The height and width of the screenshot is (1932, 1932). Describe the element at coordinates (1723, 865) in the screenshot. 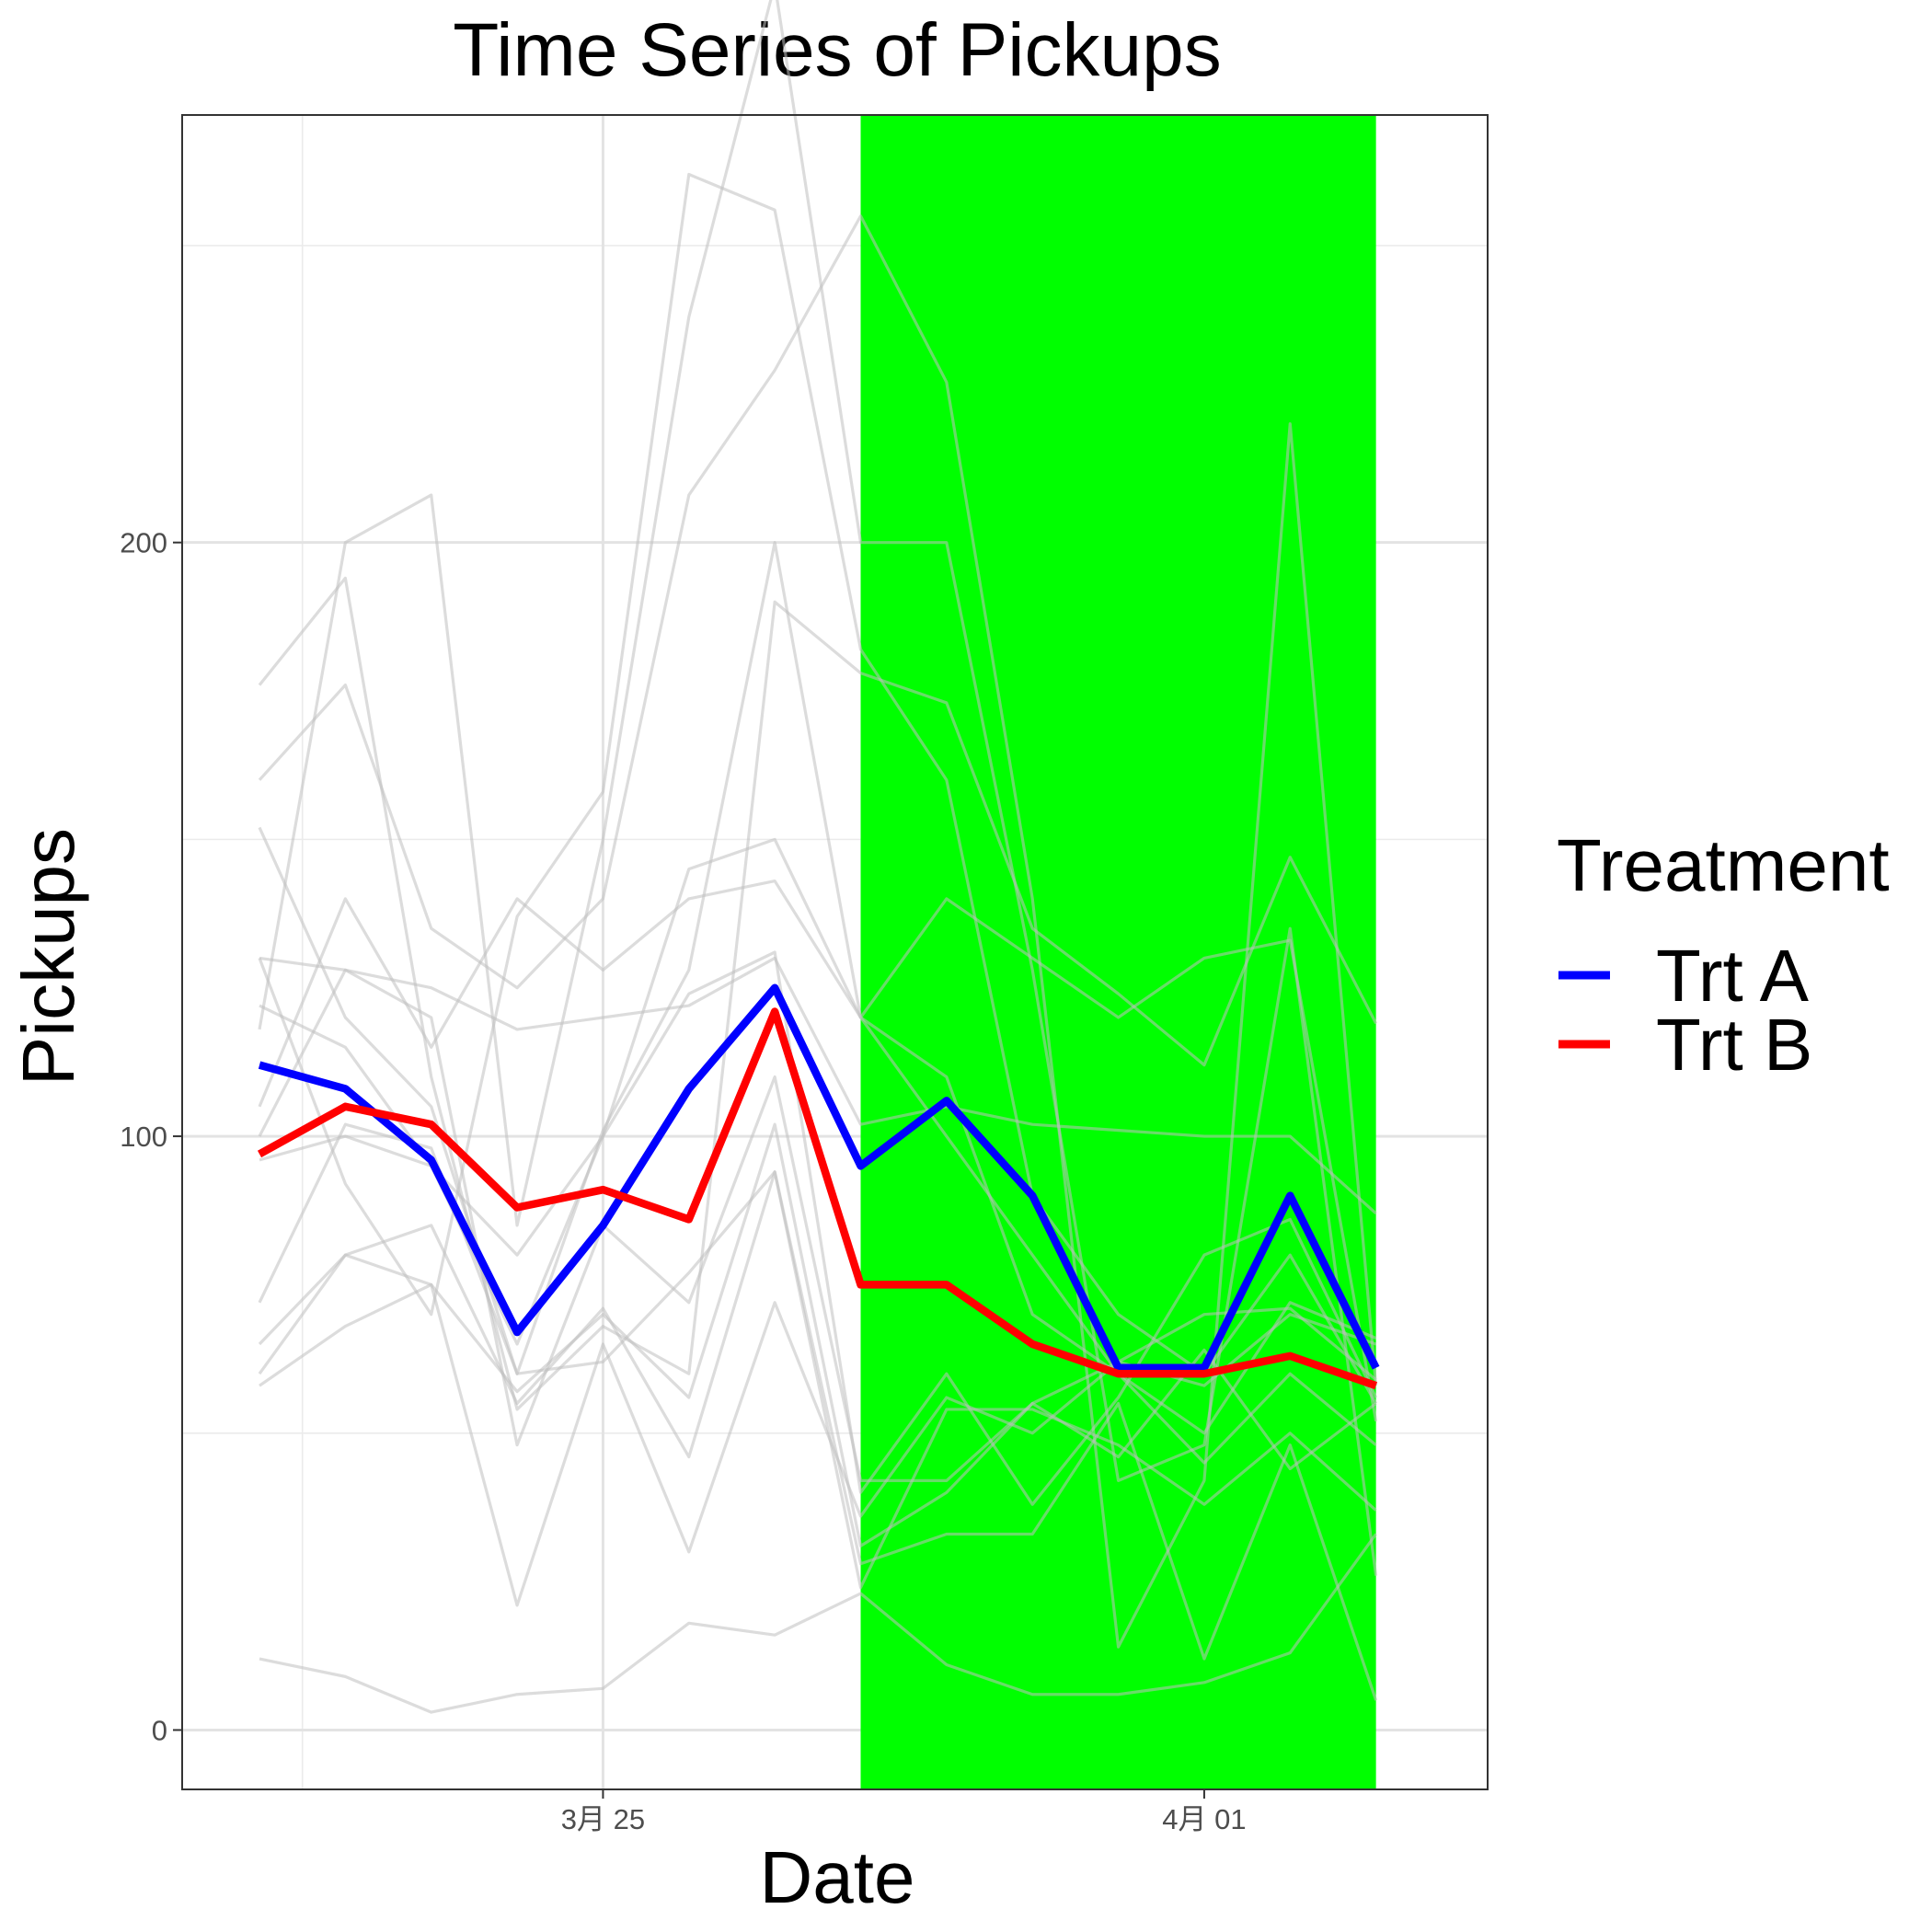

I see `legend-title: Treatment` at that location.